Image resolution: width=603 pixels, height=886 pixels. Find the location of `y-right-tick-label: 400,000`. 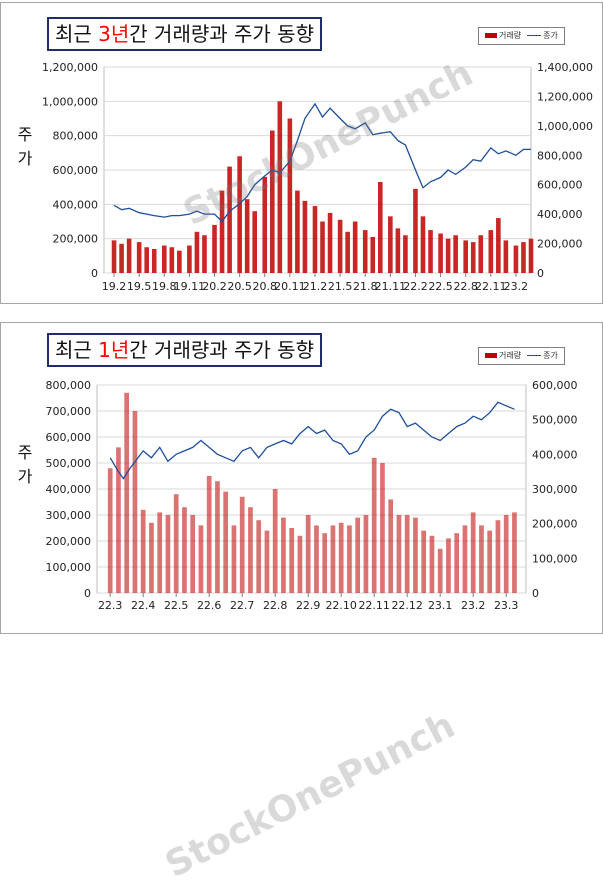

y-right-tick-label: 400,000 is located at coordinates (555, 454).